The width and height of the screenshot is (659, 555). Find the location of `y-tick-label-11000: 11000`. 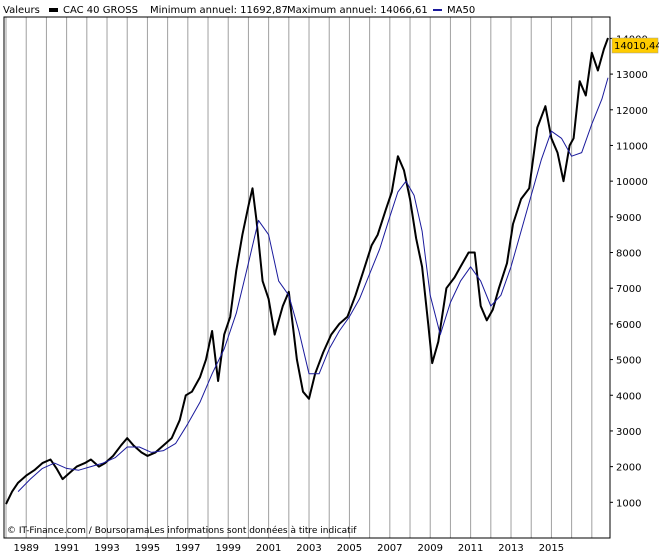

y-tick-label-11000: 11000 is located at coordinates (632, 146).